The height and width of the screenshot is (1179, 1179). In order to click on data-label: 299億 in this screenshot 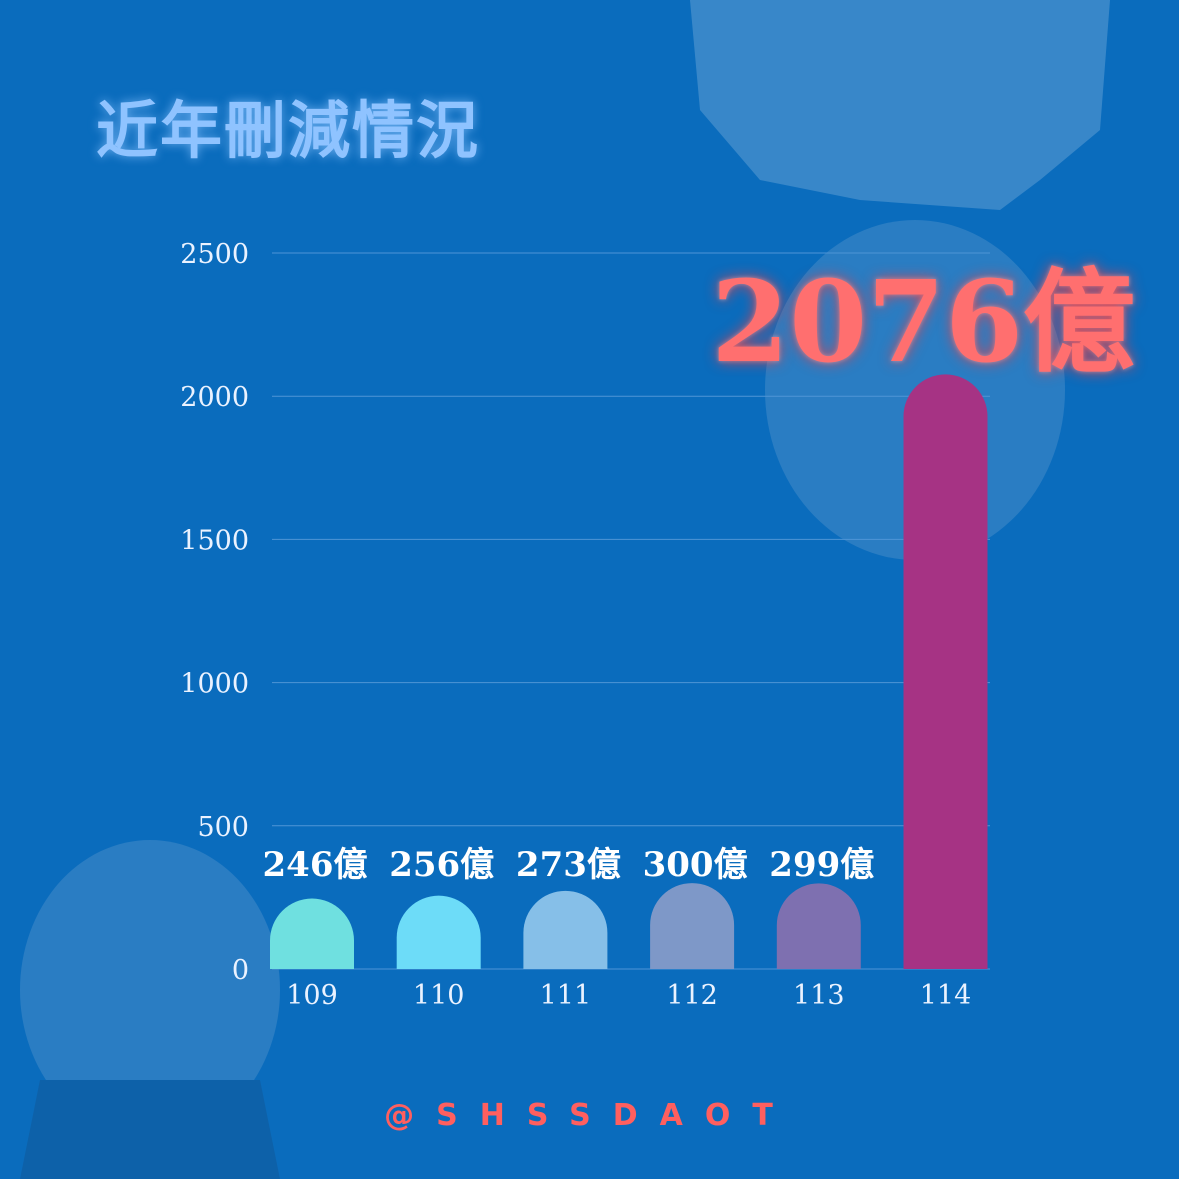, I will do `click(821, 865)`.